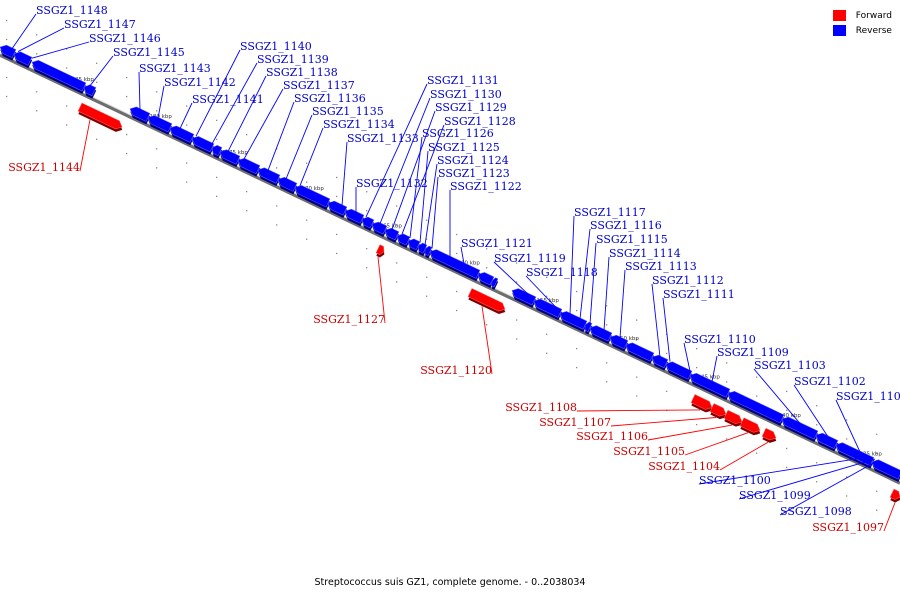  I want to click on gene-label-SSGZ1_1133: SSGZ1_1133, so click(383, 138).